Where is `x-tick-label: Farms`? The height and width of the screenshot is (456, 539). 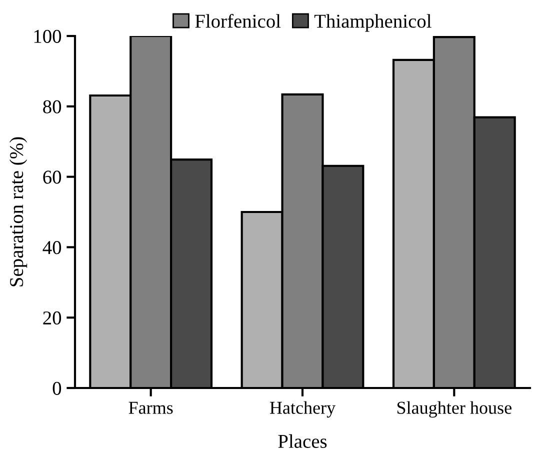
x-tick-label: Farms is located at coordinates (150, 408).